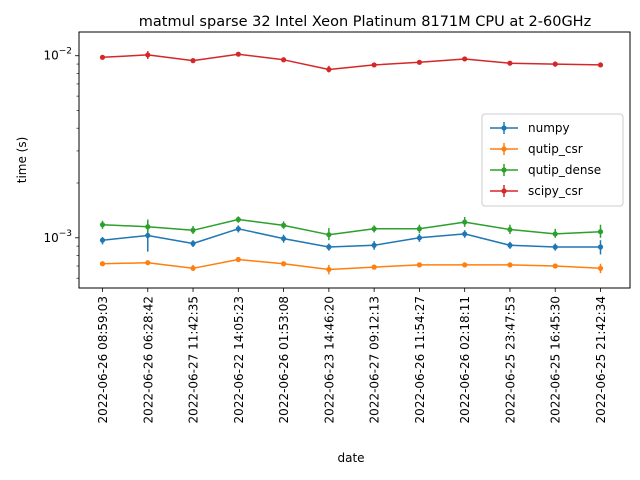 This screenshot has height=480, width=640. I want to click on series-scipy_csr, so click(351, 62).